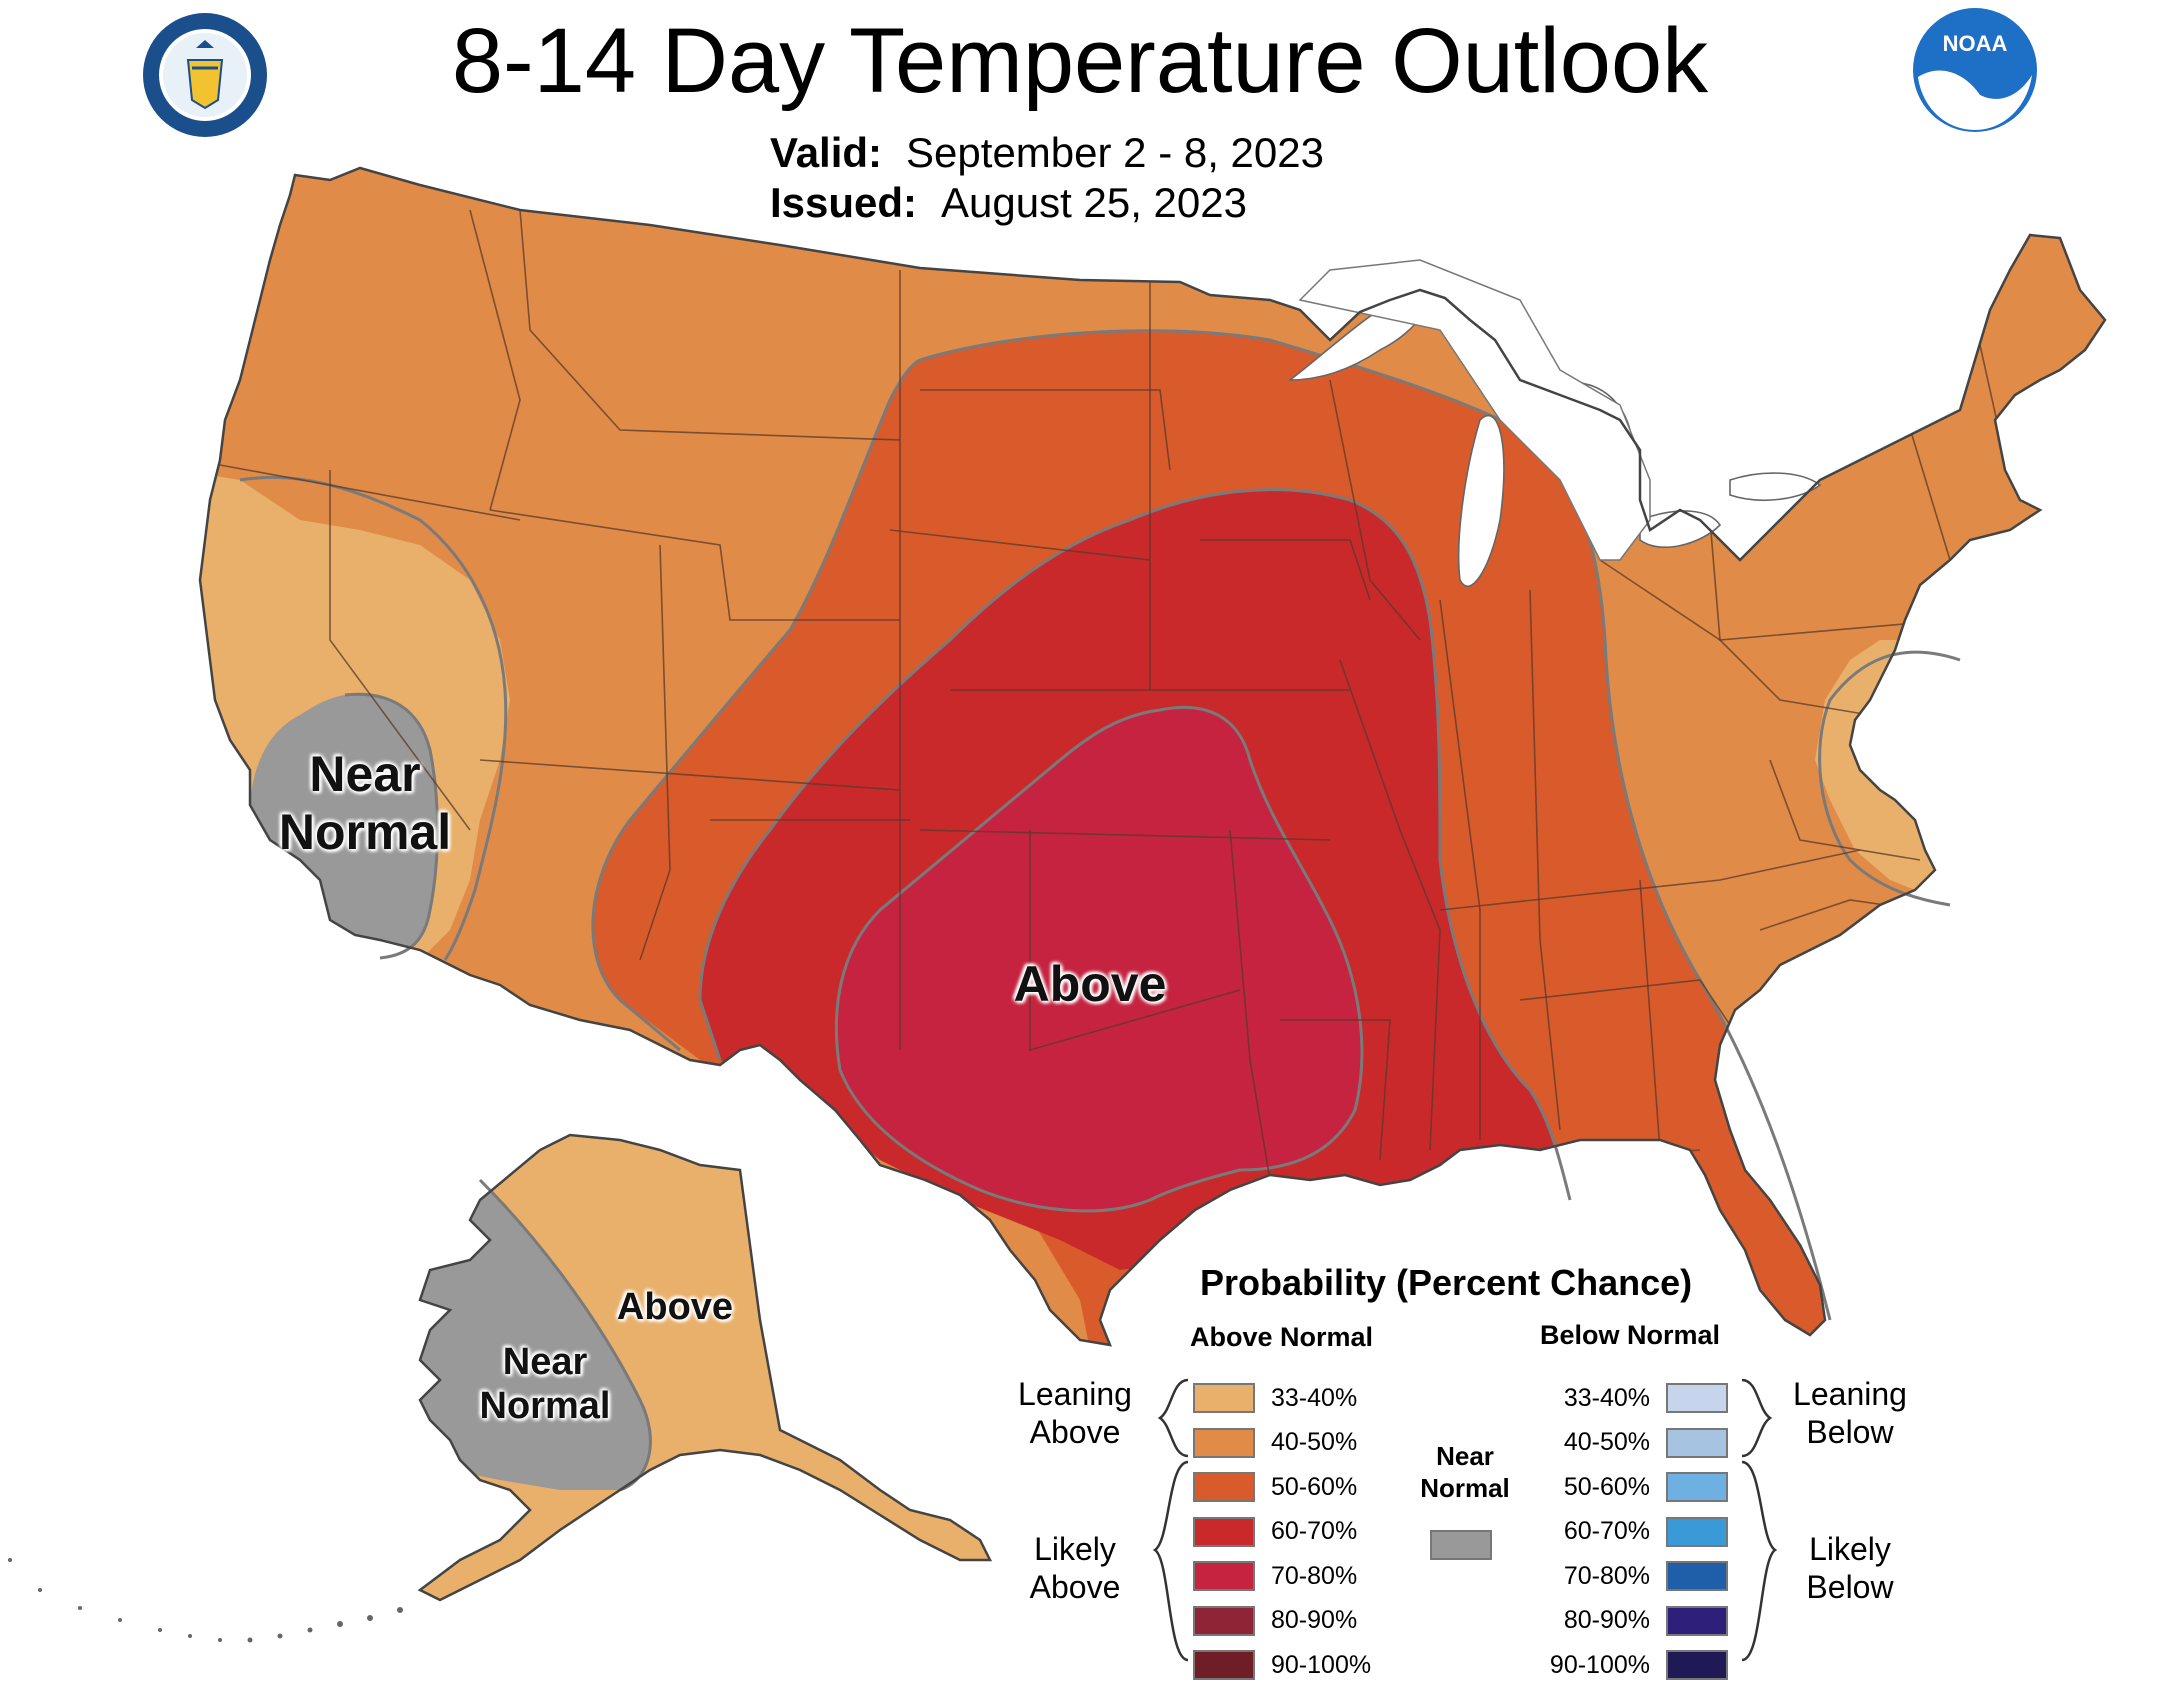 Image resolution: width=2160 pixels, height=1685 pixels. I want to click on boundary-mo-il, so click(1390, 905).